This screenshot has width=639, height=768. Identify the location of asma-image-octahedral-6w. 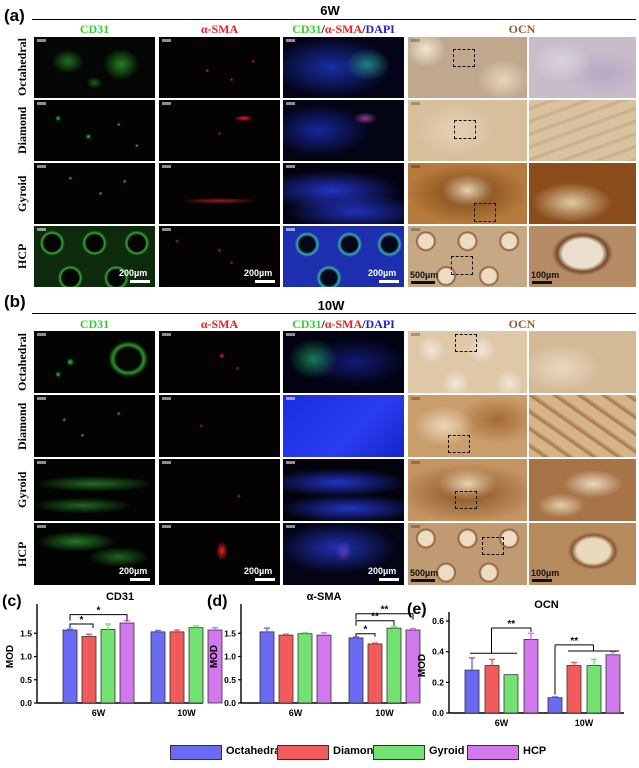
(219, 67).